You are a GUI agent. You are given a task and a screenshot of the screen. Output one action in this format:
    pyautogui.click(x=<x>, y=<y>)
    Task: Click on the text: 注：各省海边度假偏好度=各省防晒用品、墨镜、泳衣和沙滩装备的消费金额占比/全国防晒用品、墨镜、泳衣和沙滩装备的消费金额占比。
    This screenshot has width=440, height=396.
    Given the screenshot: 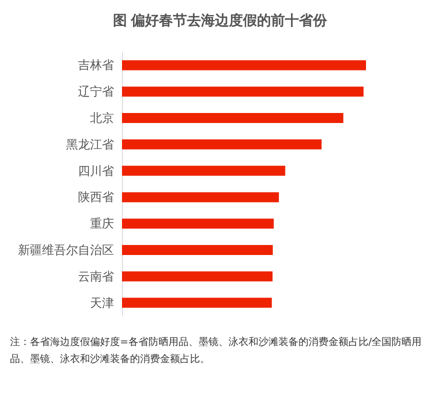 What is the action you would take?
    pyautogui.click(x=216, y=351)
    